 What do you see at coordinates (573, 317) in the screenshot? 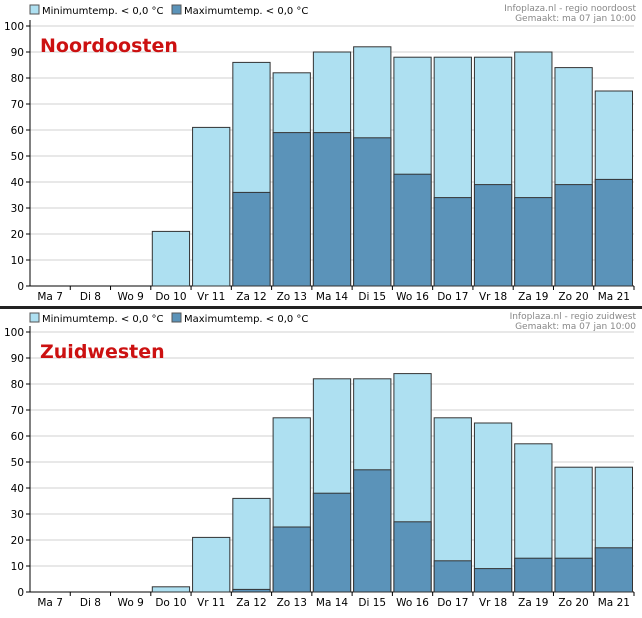
I see `source-label: Infoplaza.nl - regio zuidwest` at bounding box center [573, 317].